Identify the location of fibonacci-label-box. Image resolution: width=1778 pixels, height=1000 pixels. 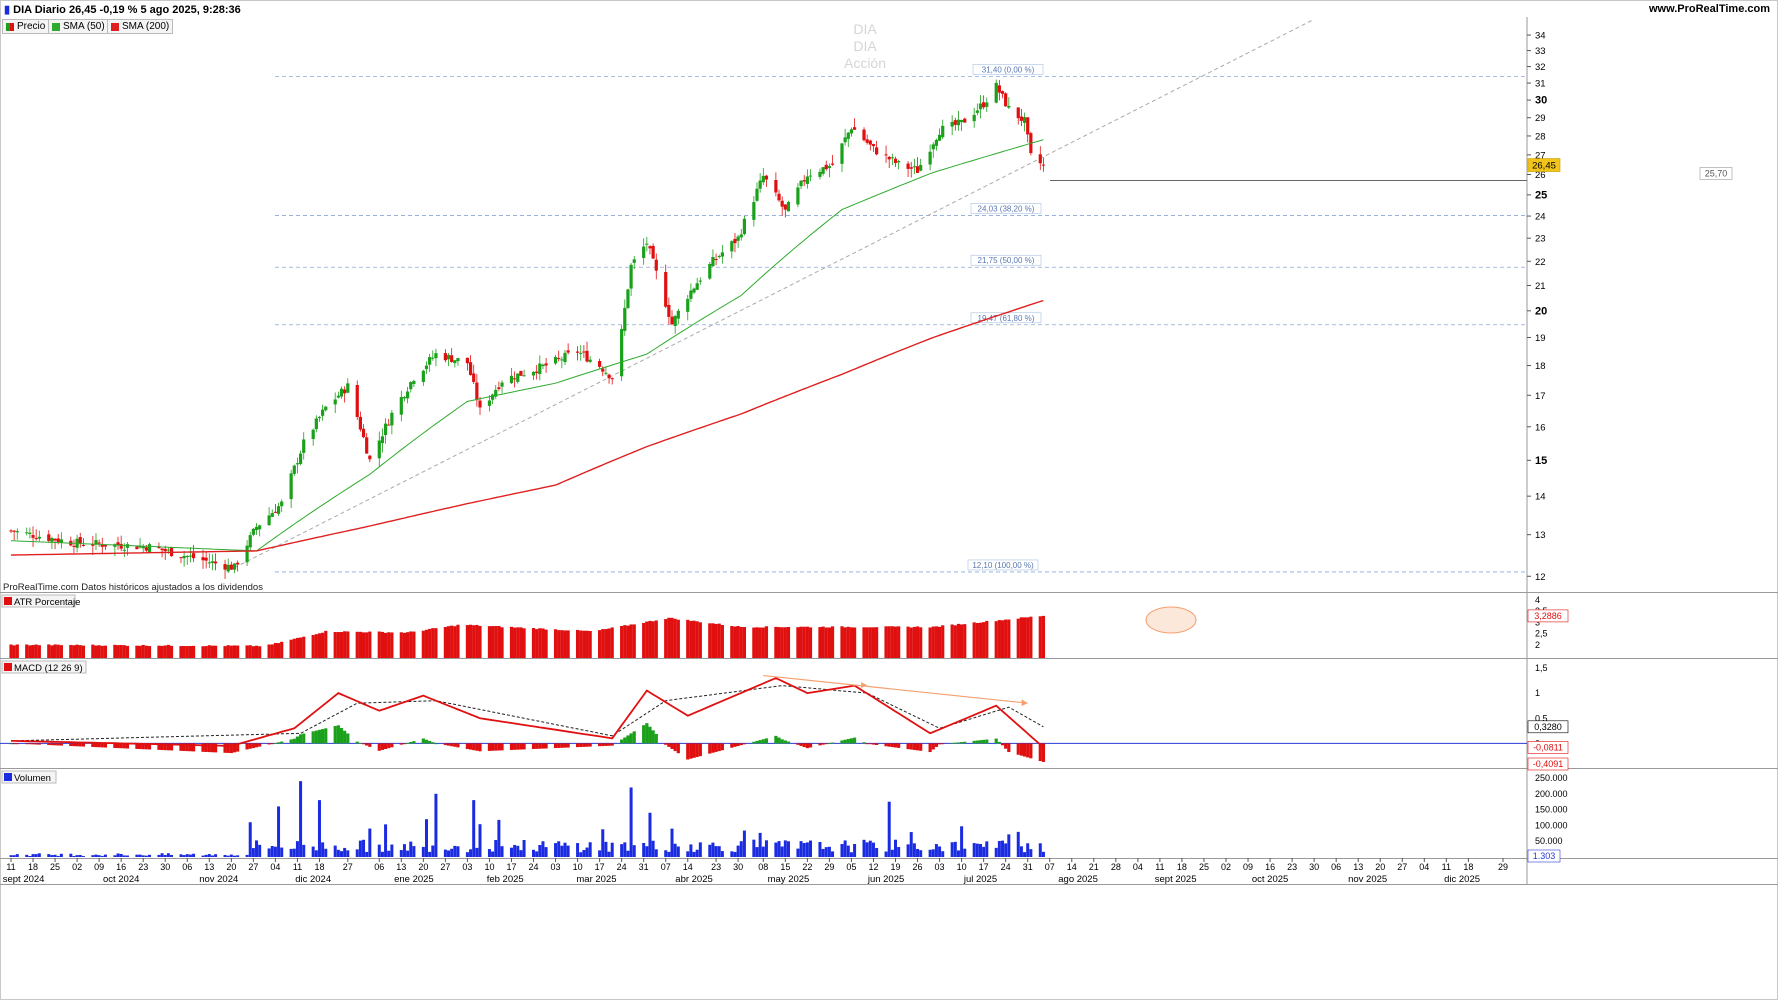
(1006, 260).